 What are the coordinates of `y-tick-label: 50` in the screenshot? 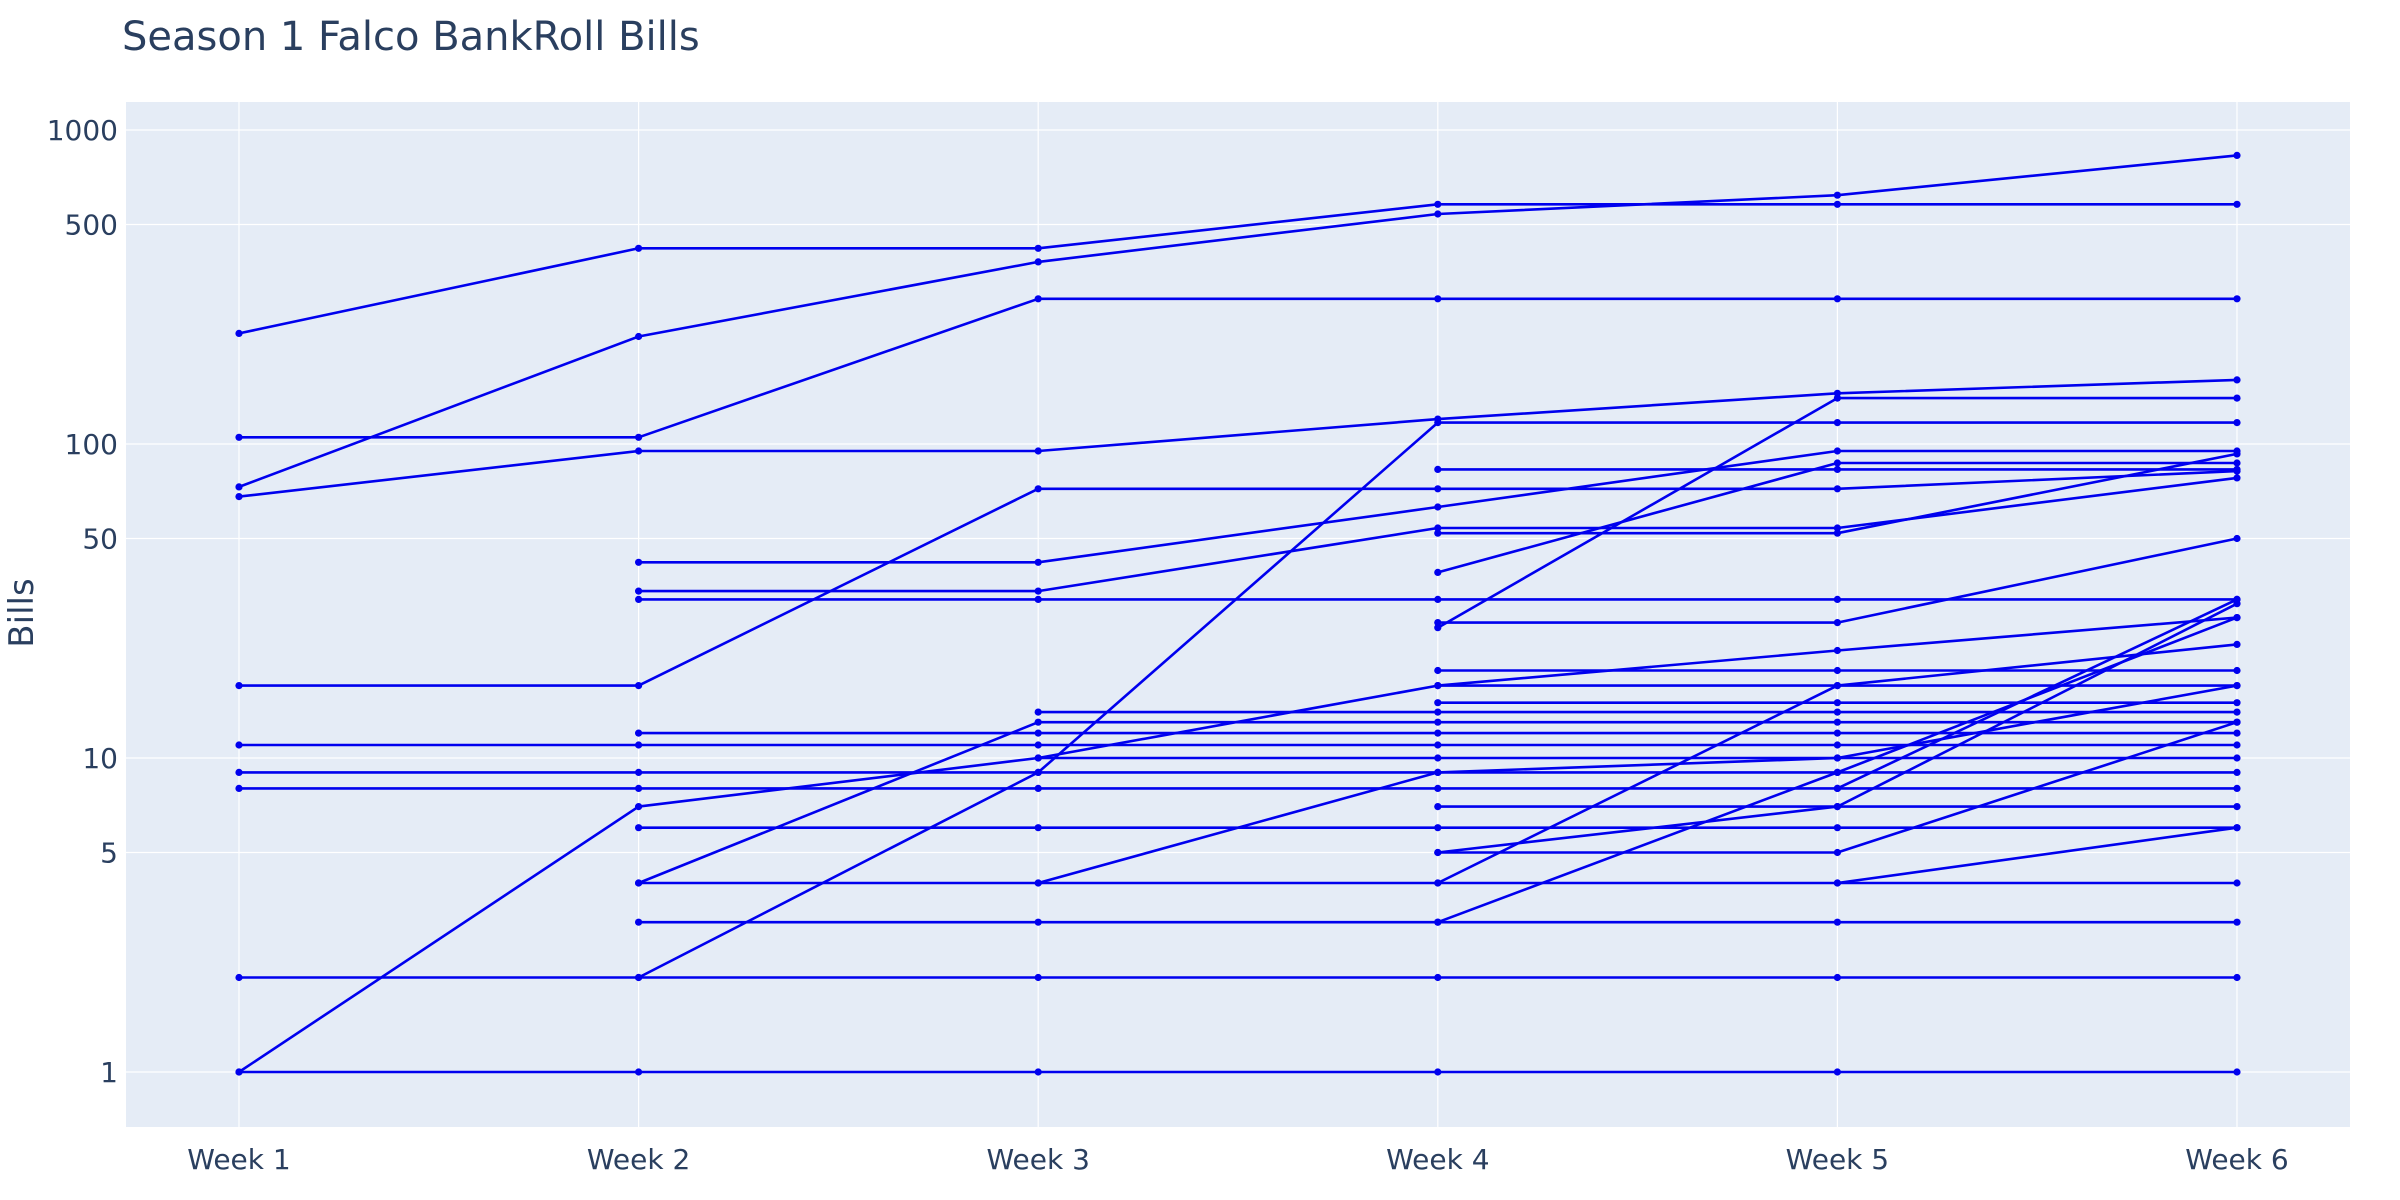 It's located at (100, 539).